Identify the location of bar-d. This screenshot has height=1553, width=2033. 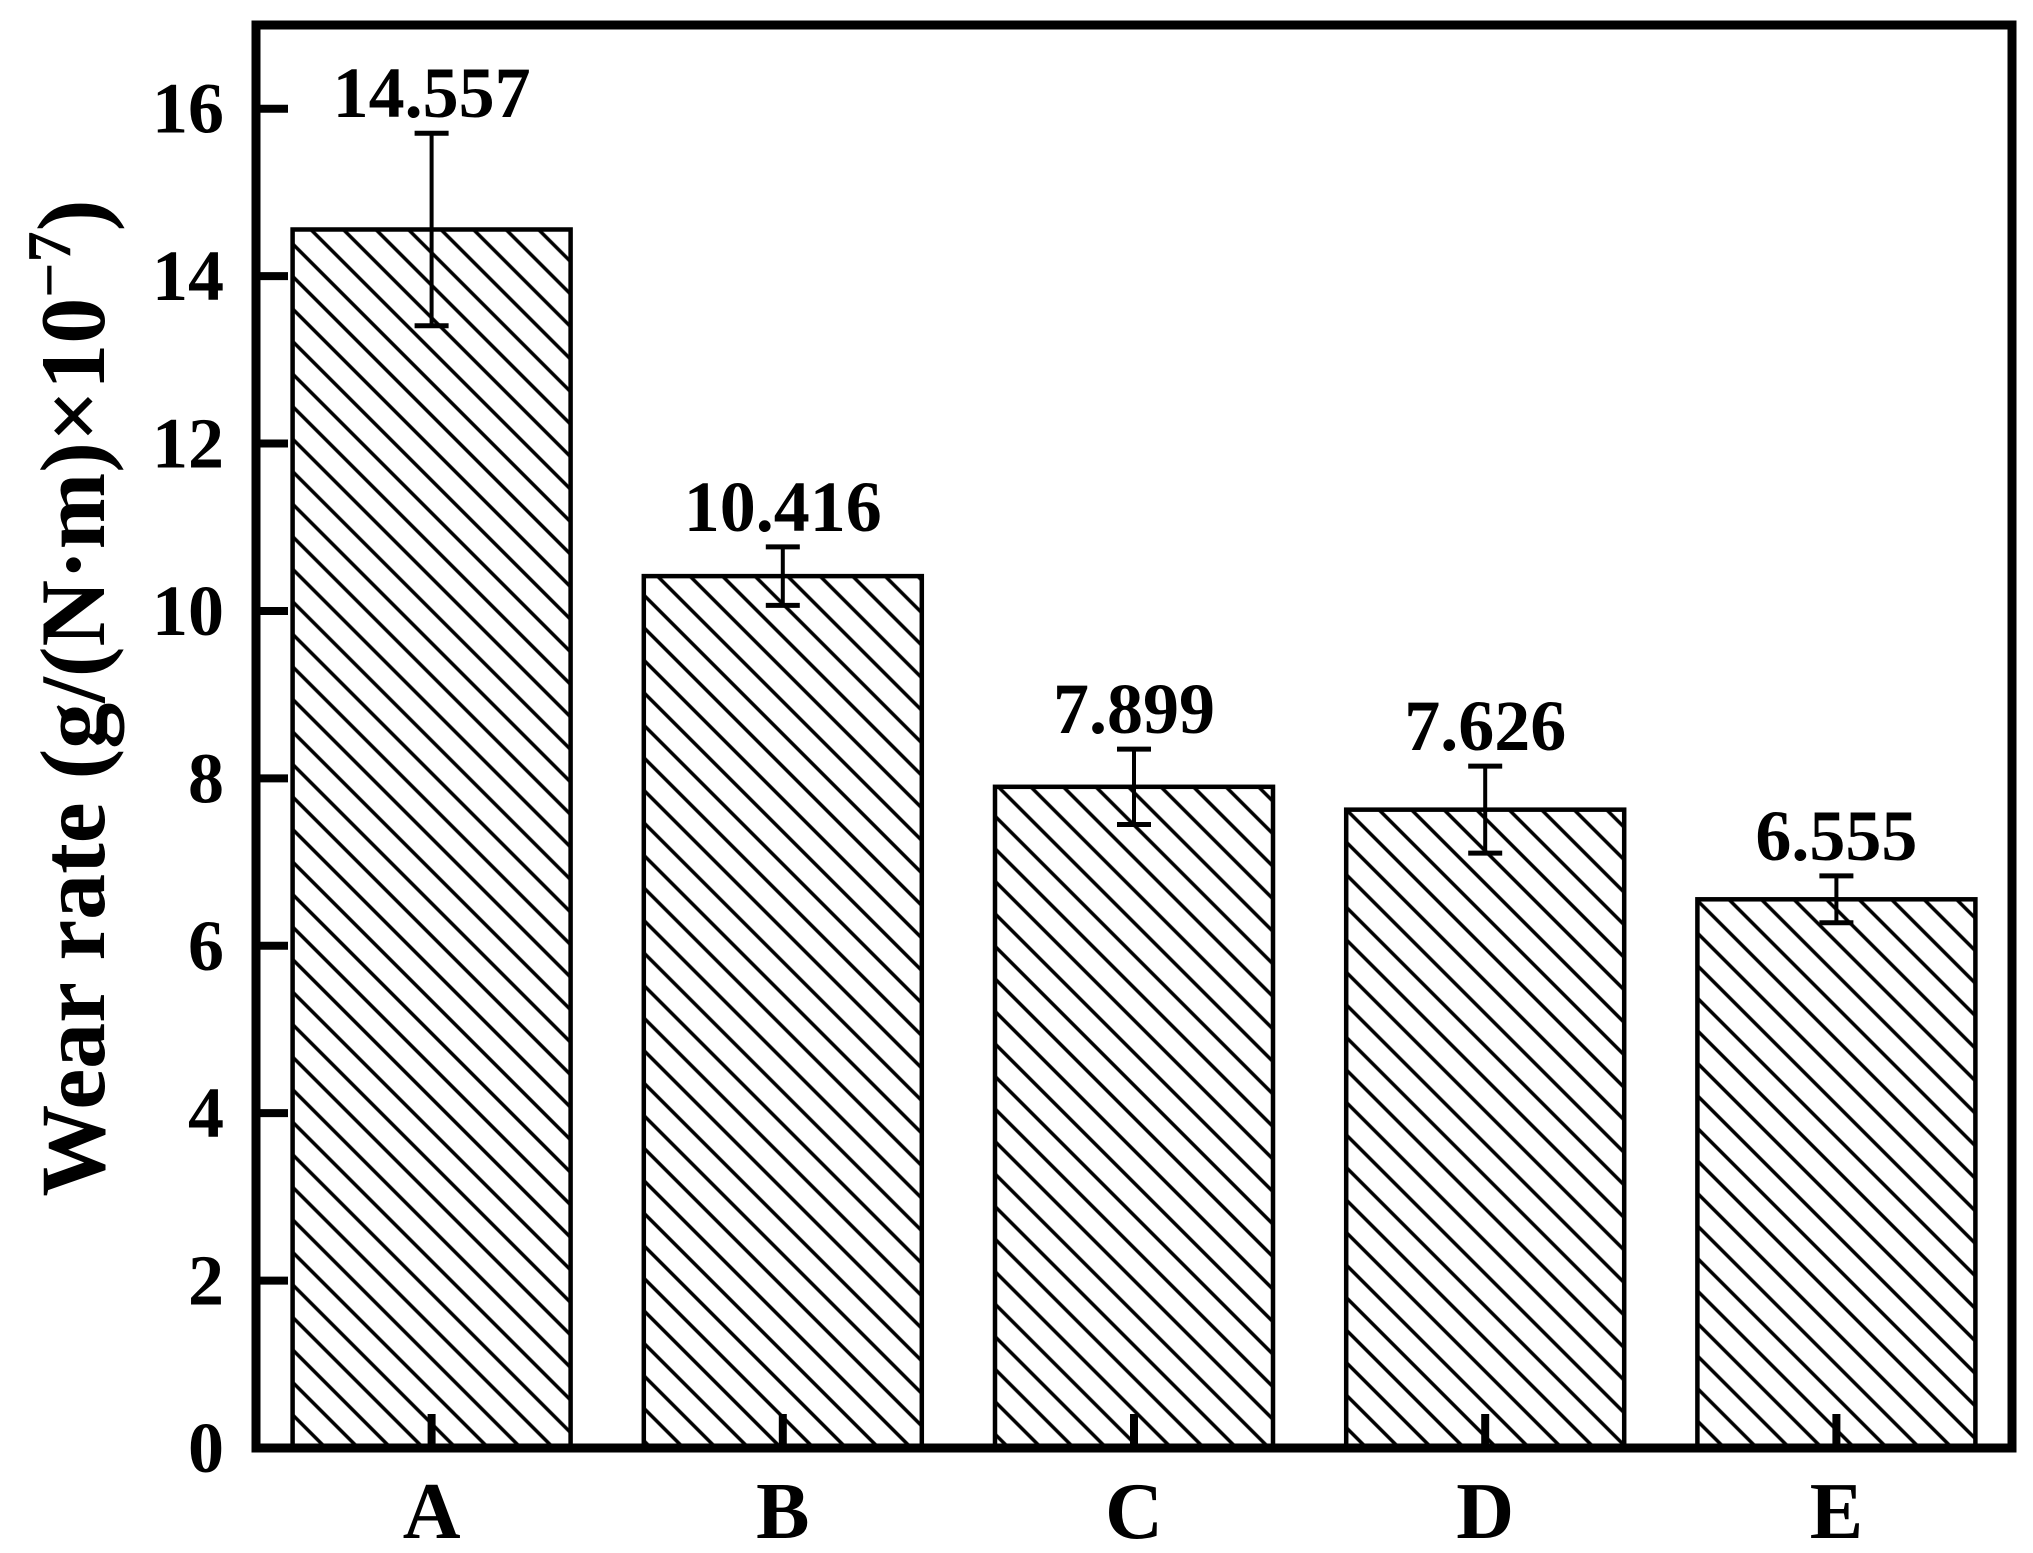
(1485, 1129).